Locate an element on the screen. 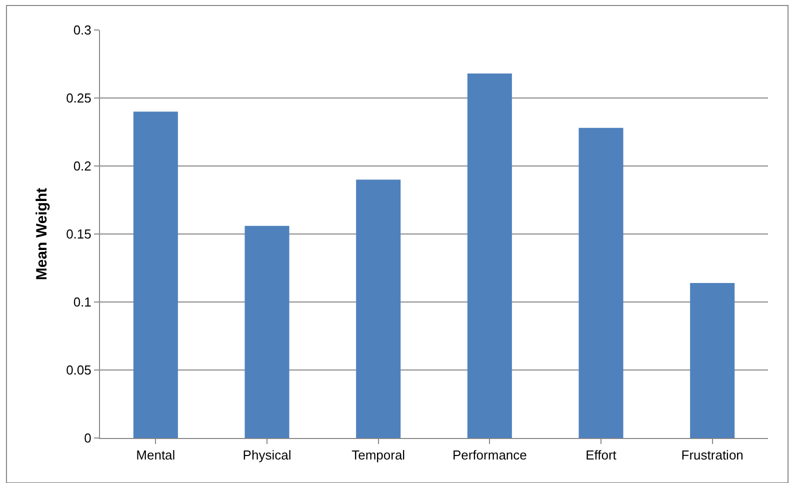 Image resolution: width=798 pixels, height=483 pixels. x-tick-label: Temporal is located at coordinates (379, 455).